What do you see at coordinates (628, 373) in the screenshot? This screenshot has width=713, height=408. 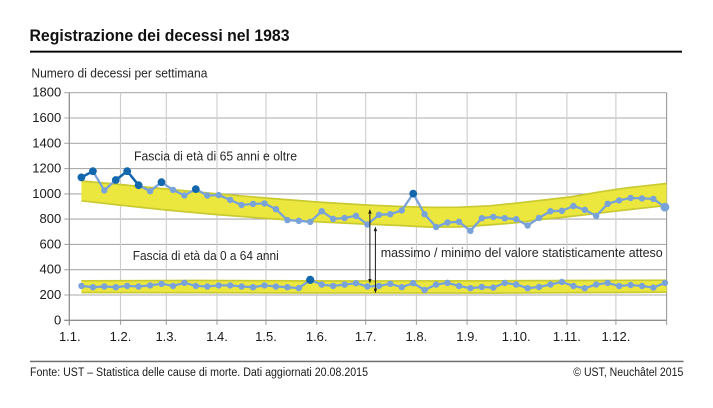 I see `svg-text: © UST, Neuchâtel 2015` at bounding box center [628, 373].